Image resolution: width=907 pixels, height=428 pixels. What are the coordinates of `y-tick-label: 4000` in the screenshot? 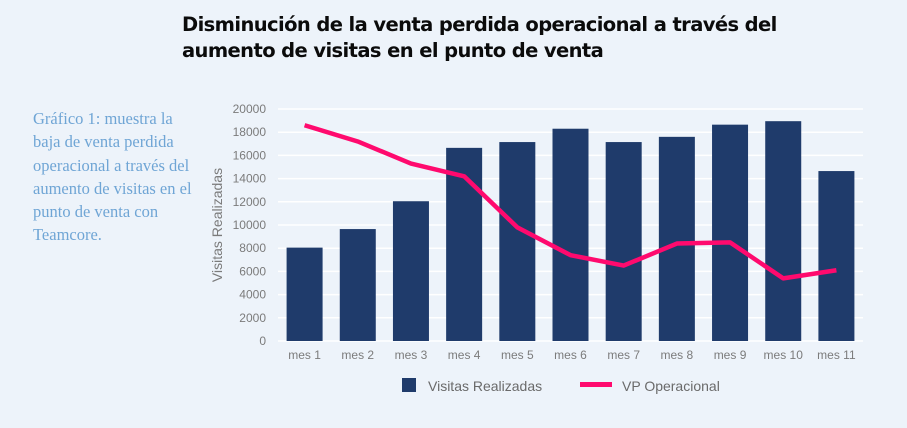 It's located at (252, 295).